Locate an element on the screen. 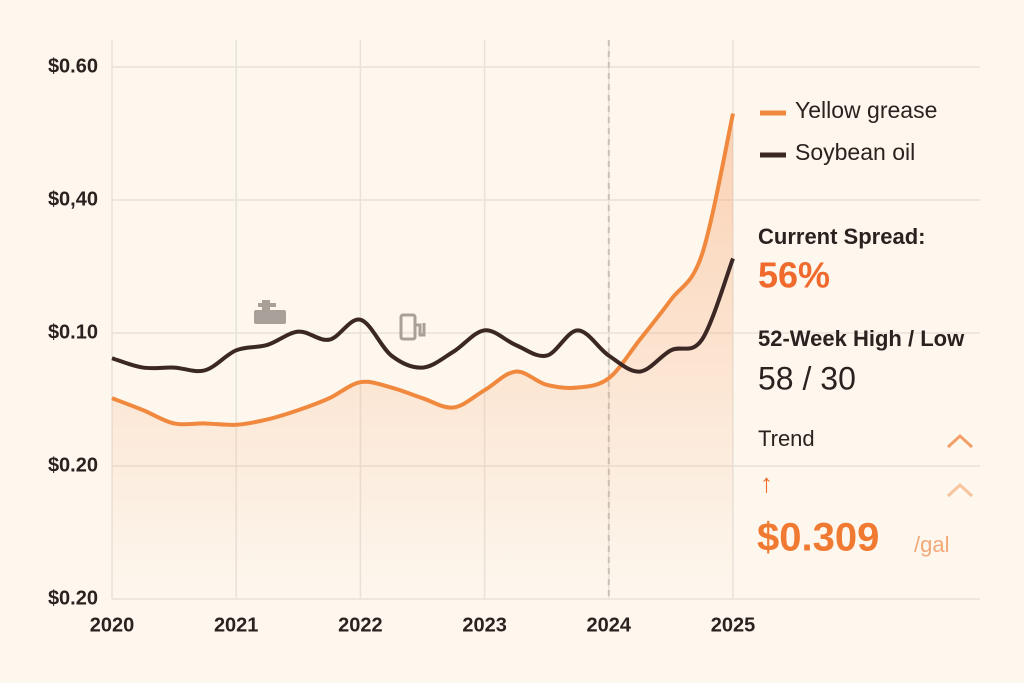 The height and width of the screenshot is (683, 1024). y-tick-label: $0,40 is located at coordinates (73, 199).